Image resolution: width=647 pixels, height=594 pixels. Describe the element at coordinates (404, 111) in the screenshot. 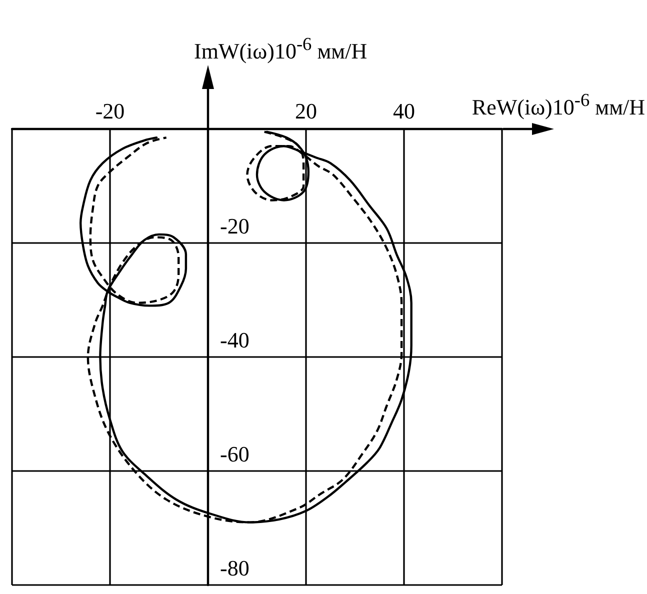

I see `x-tick-label: 40` at that location.